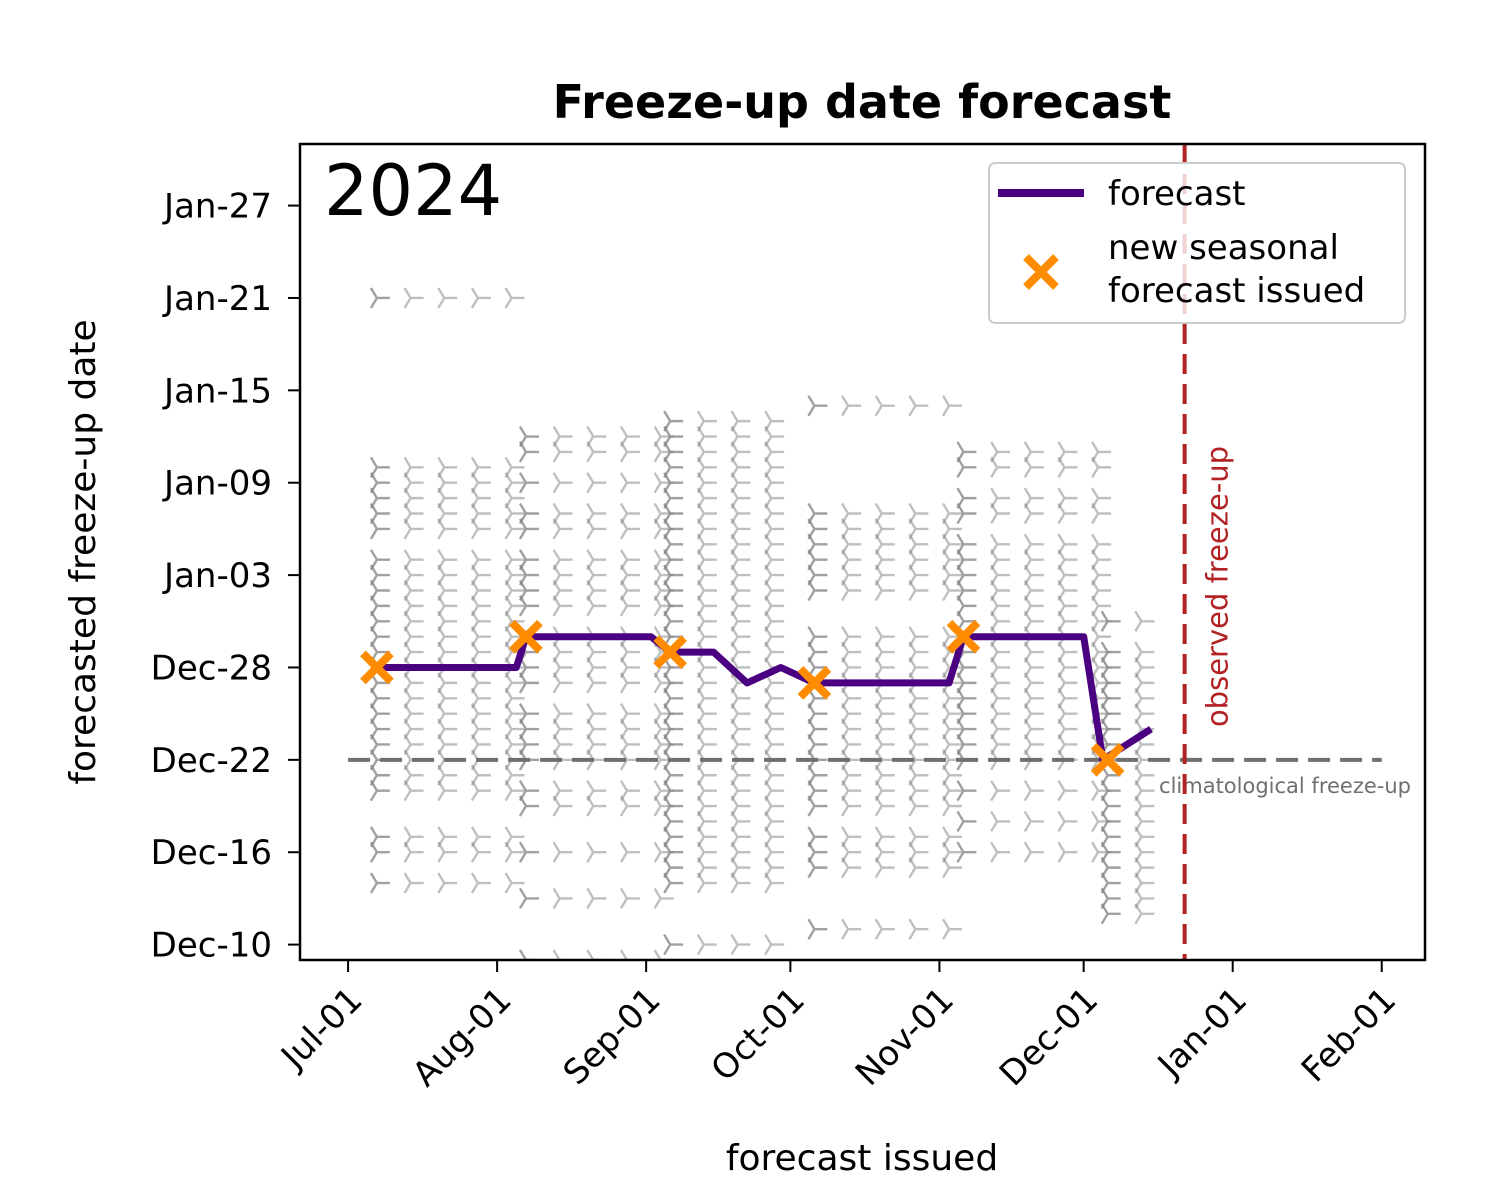 The height and width of the screenshot is (1204, 1500). What do you see at coordinates (1236, 269) in the screenshot?
I see `legend-new-forecast-label: new seasonal forecast issued` at bounding box center [1236, 269].